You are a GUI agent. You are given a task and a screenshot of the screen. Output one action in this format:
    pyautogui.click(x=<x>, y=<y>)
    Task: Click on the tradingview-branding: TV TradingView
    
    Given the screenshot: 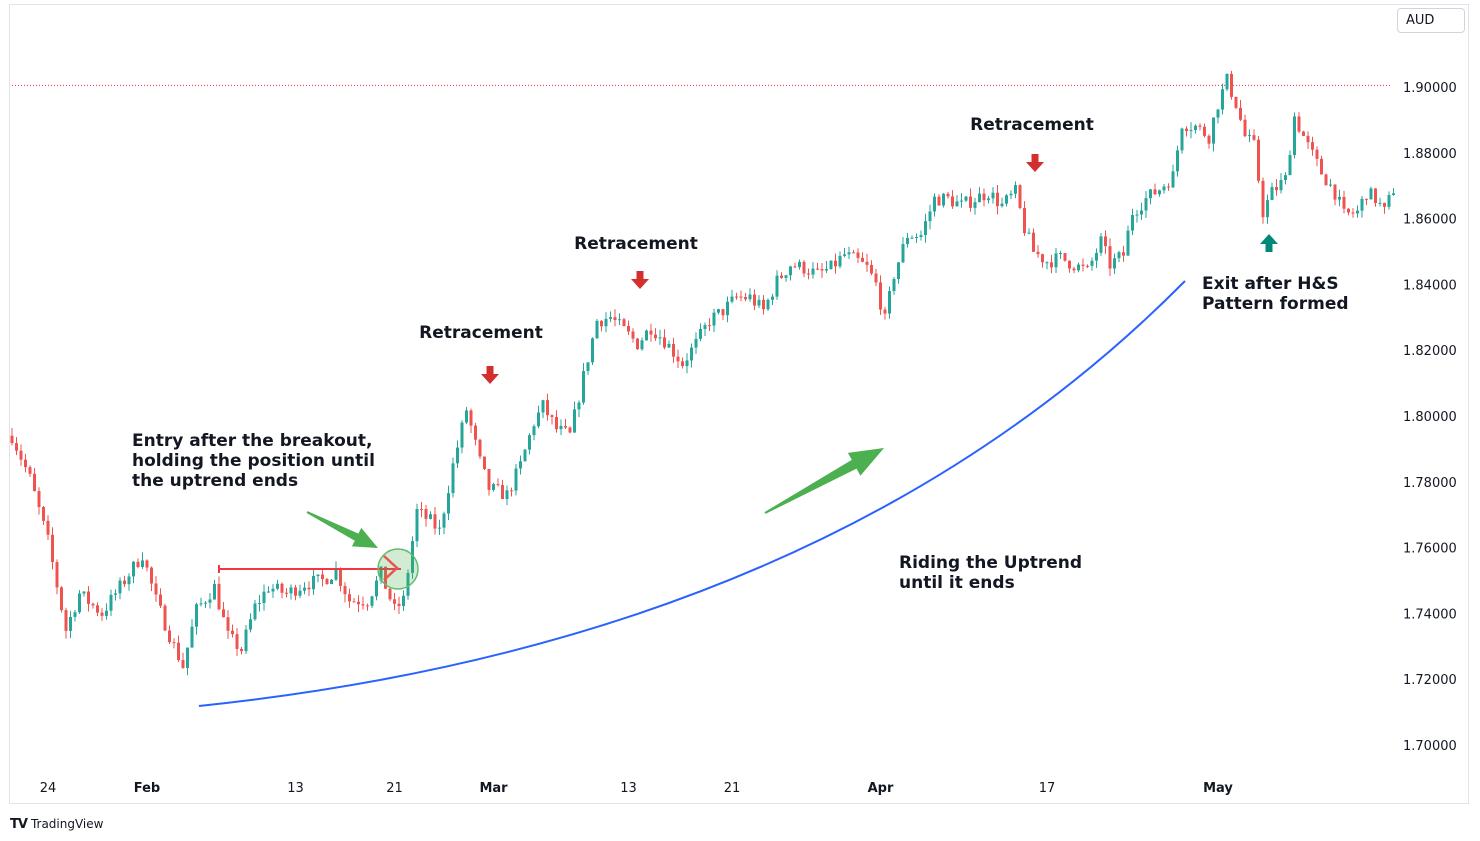 What is the action you would take?
    pyautogui.click(x=56, y=824)
    